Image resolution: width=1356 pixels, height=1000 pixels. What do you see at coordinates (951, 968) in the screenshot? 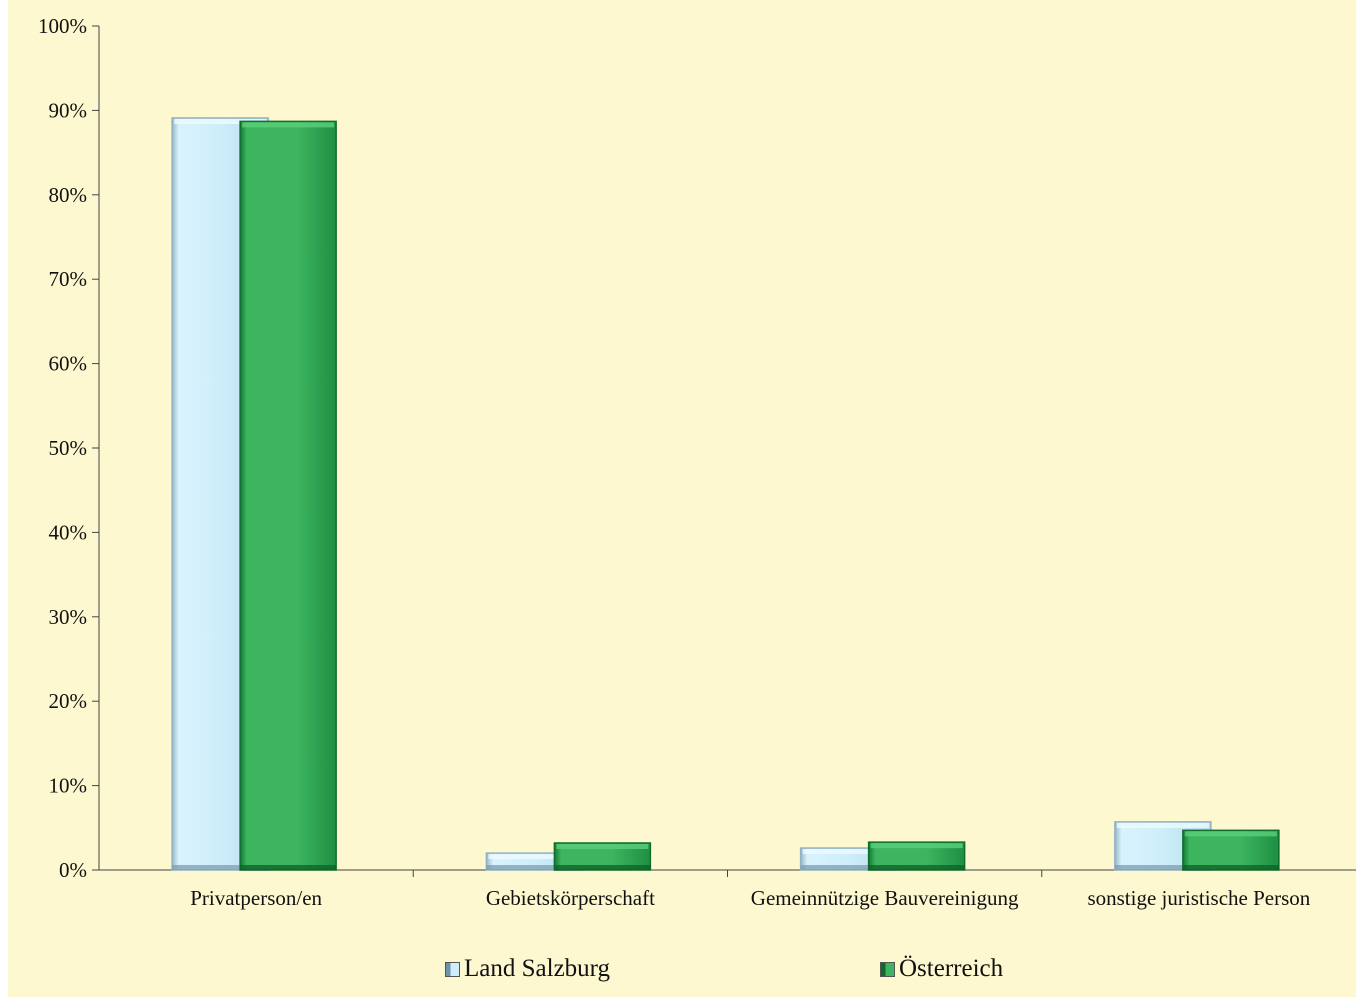
I see `legend-label-oesterreich: Österreich` at bounding box center [951, 968].